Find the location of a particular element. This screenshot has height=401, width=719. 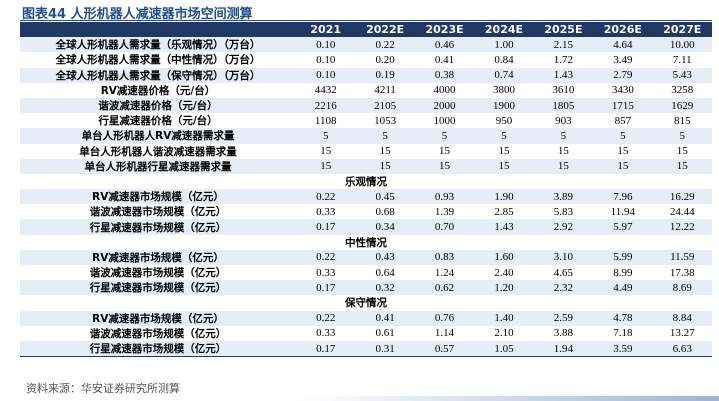

row-label: 单台人形机器行星减速器需求量 is located at coordinates (158, 166).